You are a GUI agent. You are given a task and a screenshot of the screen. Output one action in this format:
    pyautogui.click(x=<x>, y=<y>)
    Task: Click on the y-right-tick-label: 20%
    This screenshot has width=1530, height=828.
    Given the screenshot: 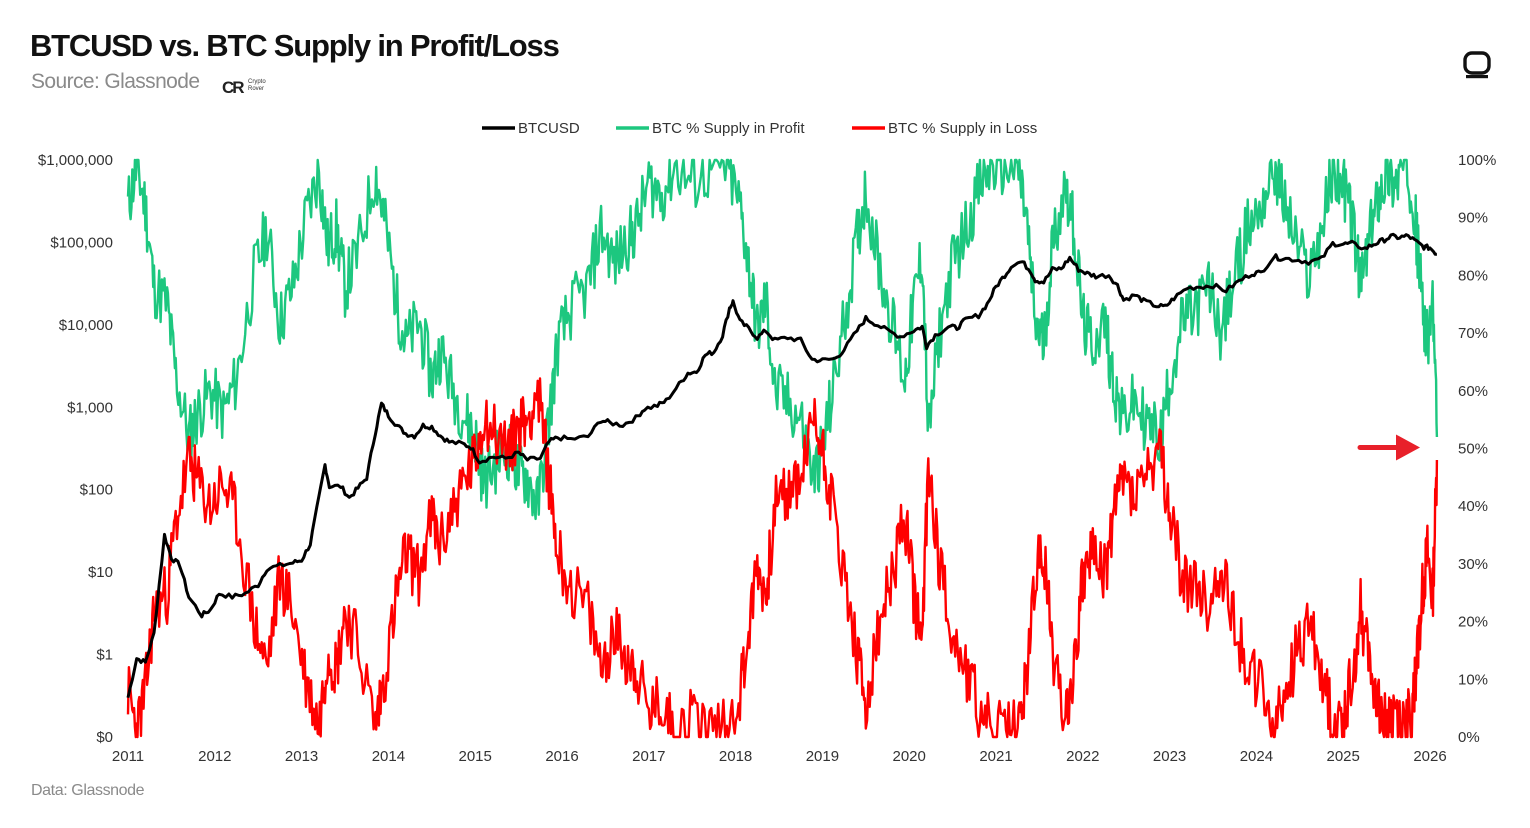 What is the action you would take?
    pyautogui.click(x=1473, y=622)
    